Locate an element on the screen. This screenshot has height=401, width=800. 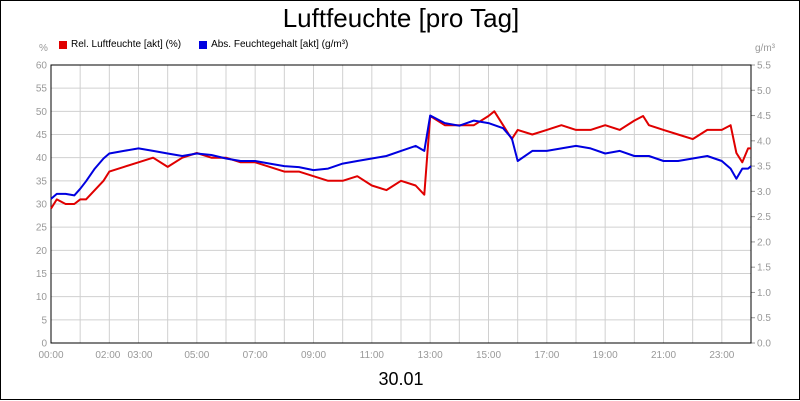
right-tick-label: 3.5 is located at coordinates (764, 167).